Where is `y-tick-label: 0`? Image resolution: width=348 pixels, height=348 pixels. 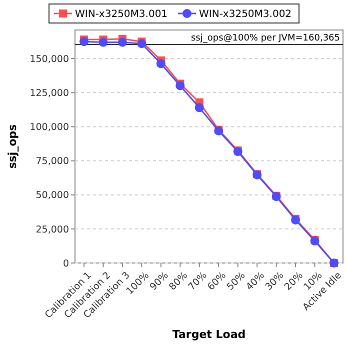 y-tick-label: 0 is located at coordinates (65, 264).